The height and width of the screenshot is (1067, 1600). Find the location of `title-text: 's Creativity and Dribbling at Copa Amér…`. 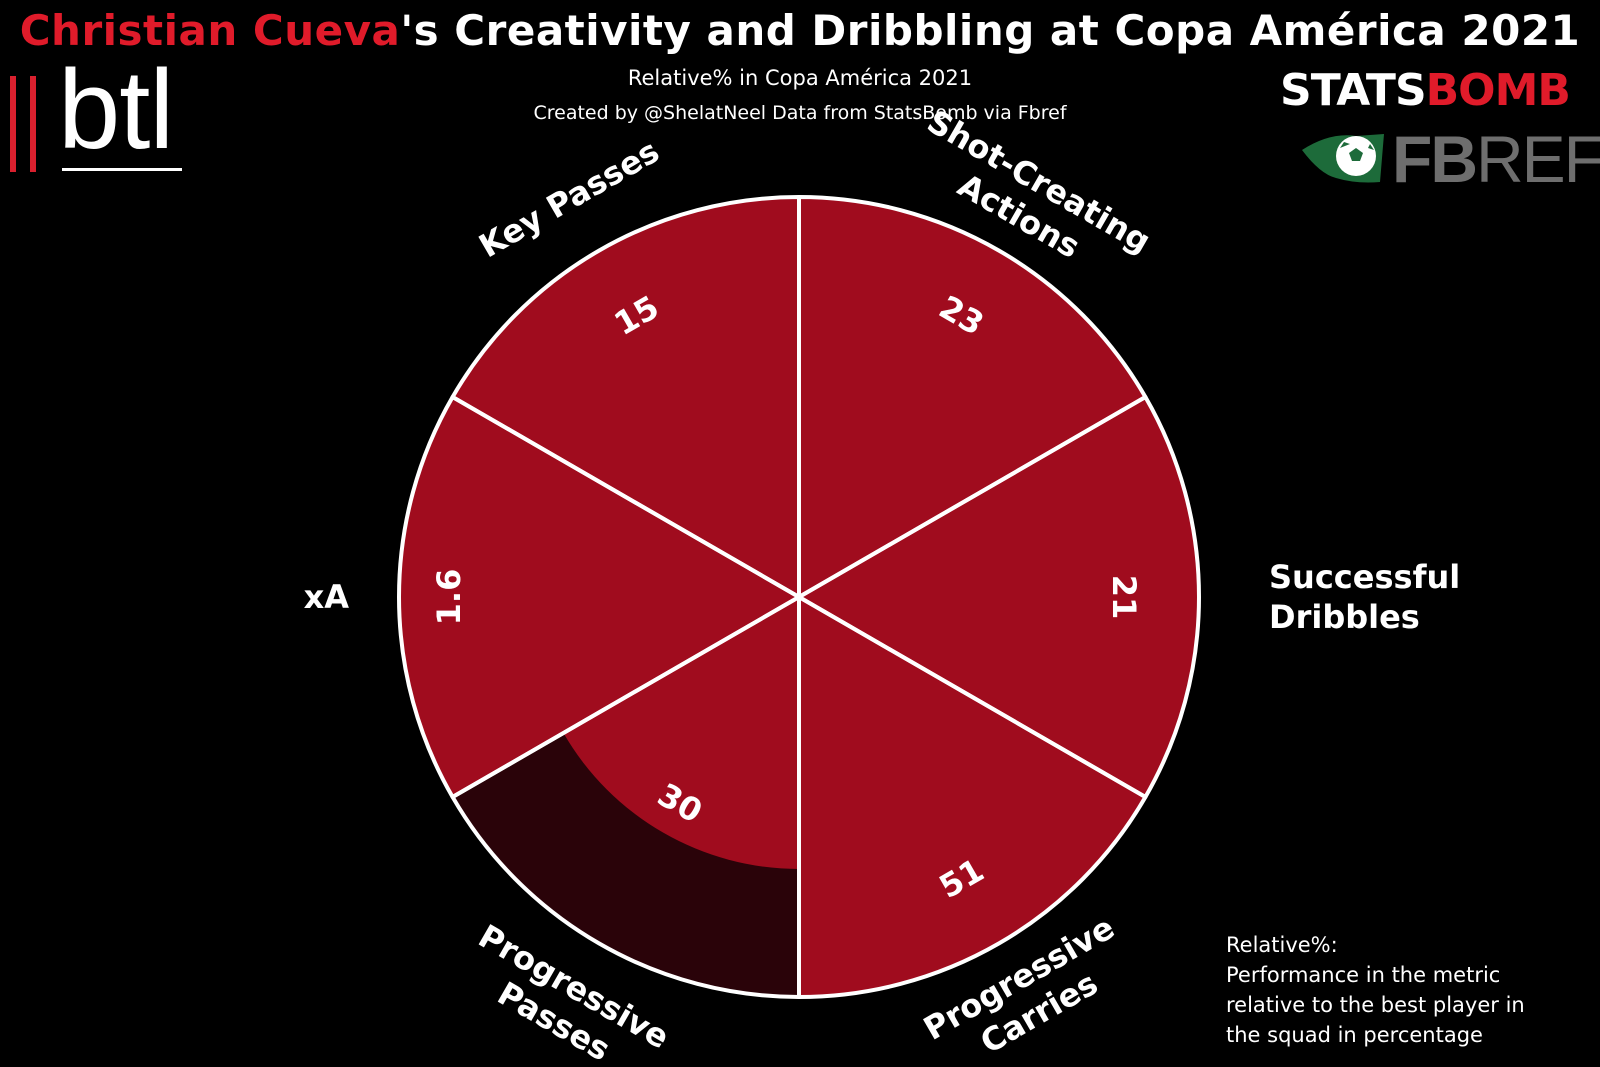

title-text: 's Creativity and Dribbling at Copa Amér… is located at coordinates (990, 30).